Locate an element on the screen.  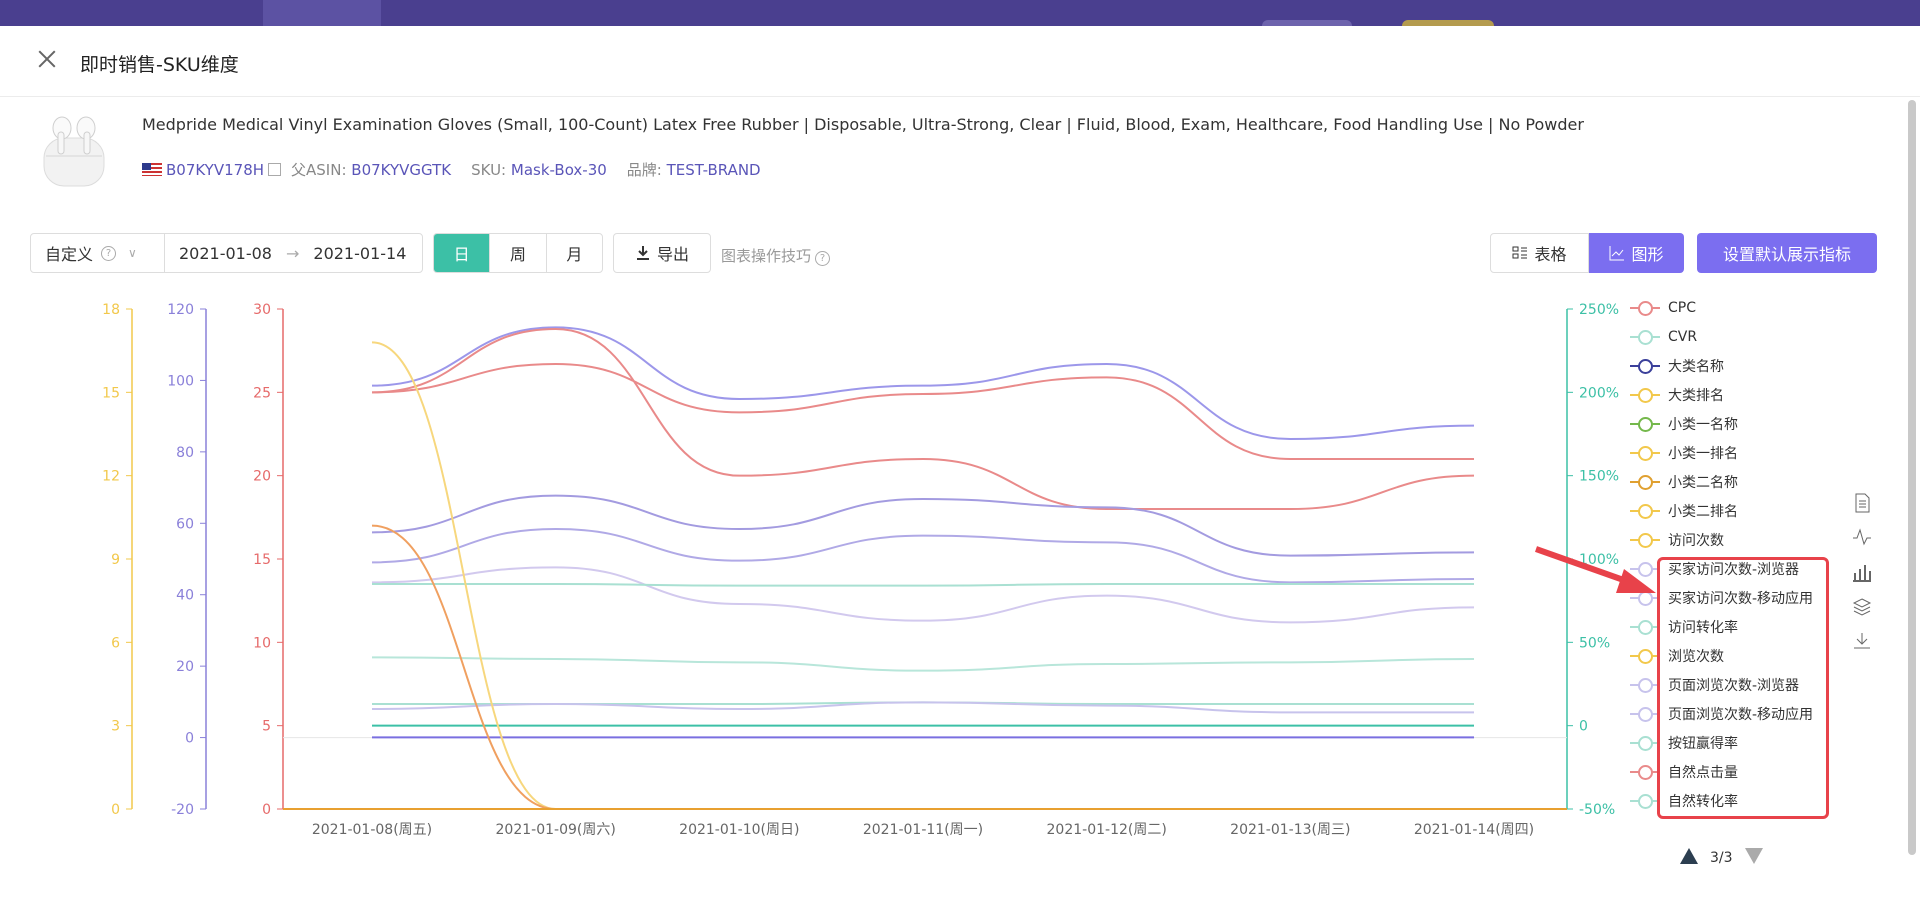
range-type-select: 自定义? ∨ is located at coordinates (98, 253).